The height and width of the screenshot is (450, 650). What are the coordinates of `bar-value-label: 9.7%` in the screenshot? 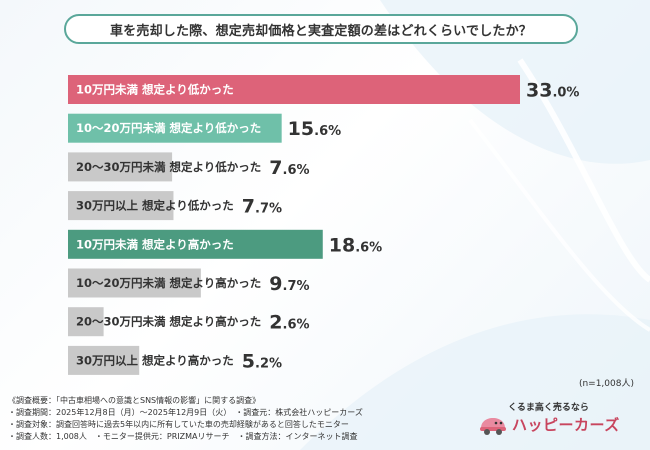 It's located at (289, 284).